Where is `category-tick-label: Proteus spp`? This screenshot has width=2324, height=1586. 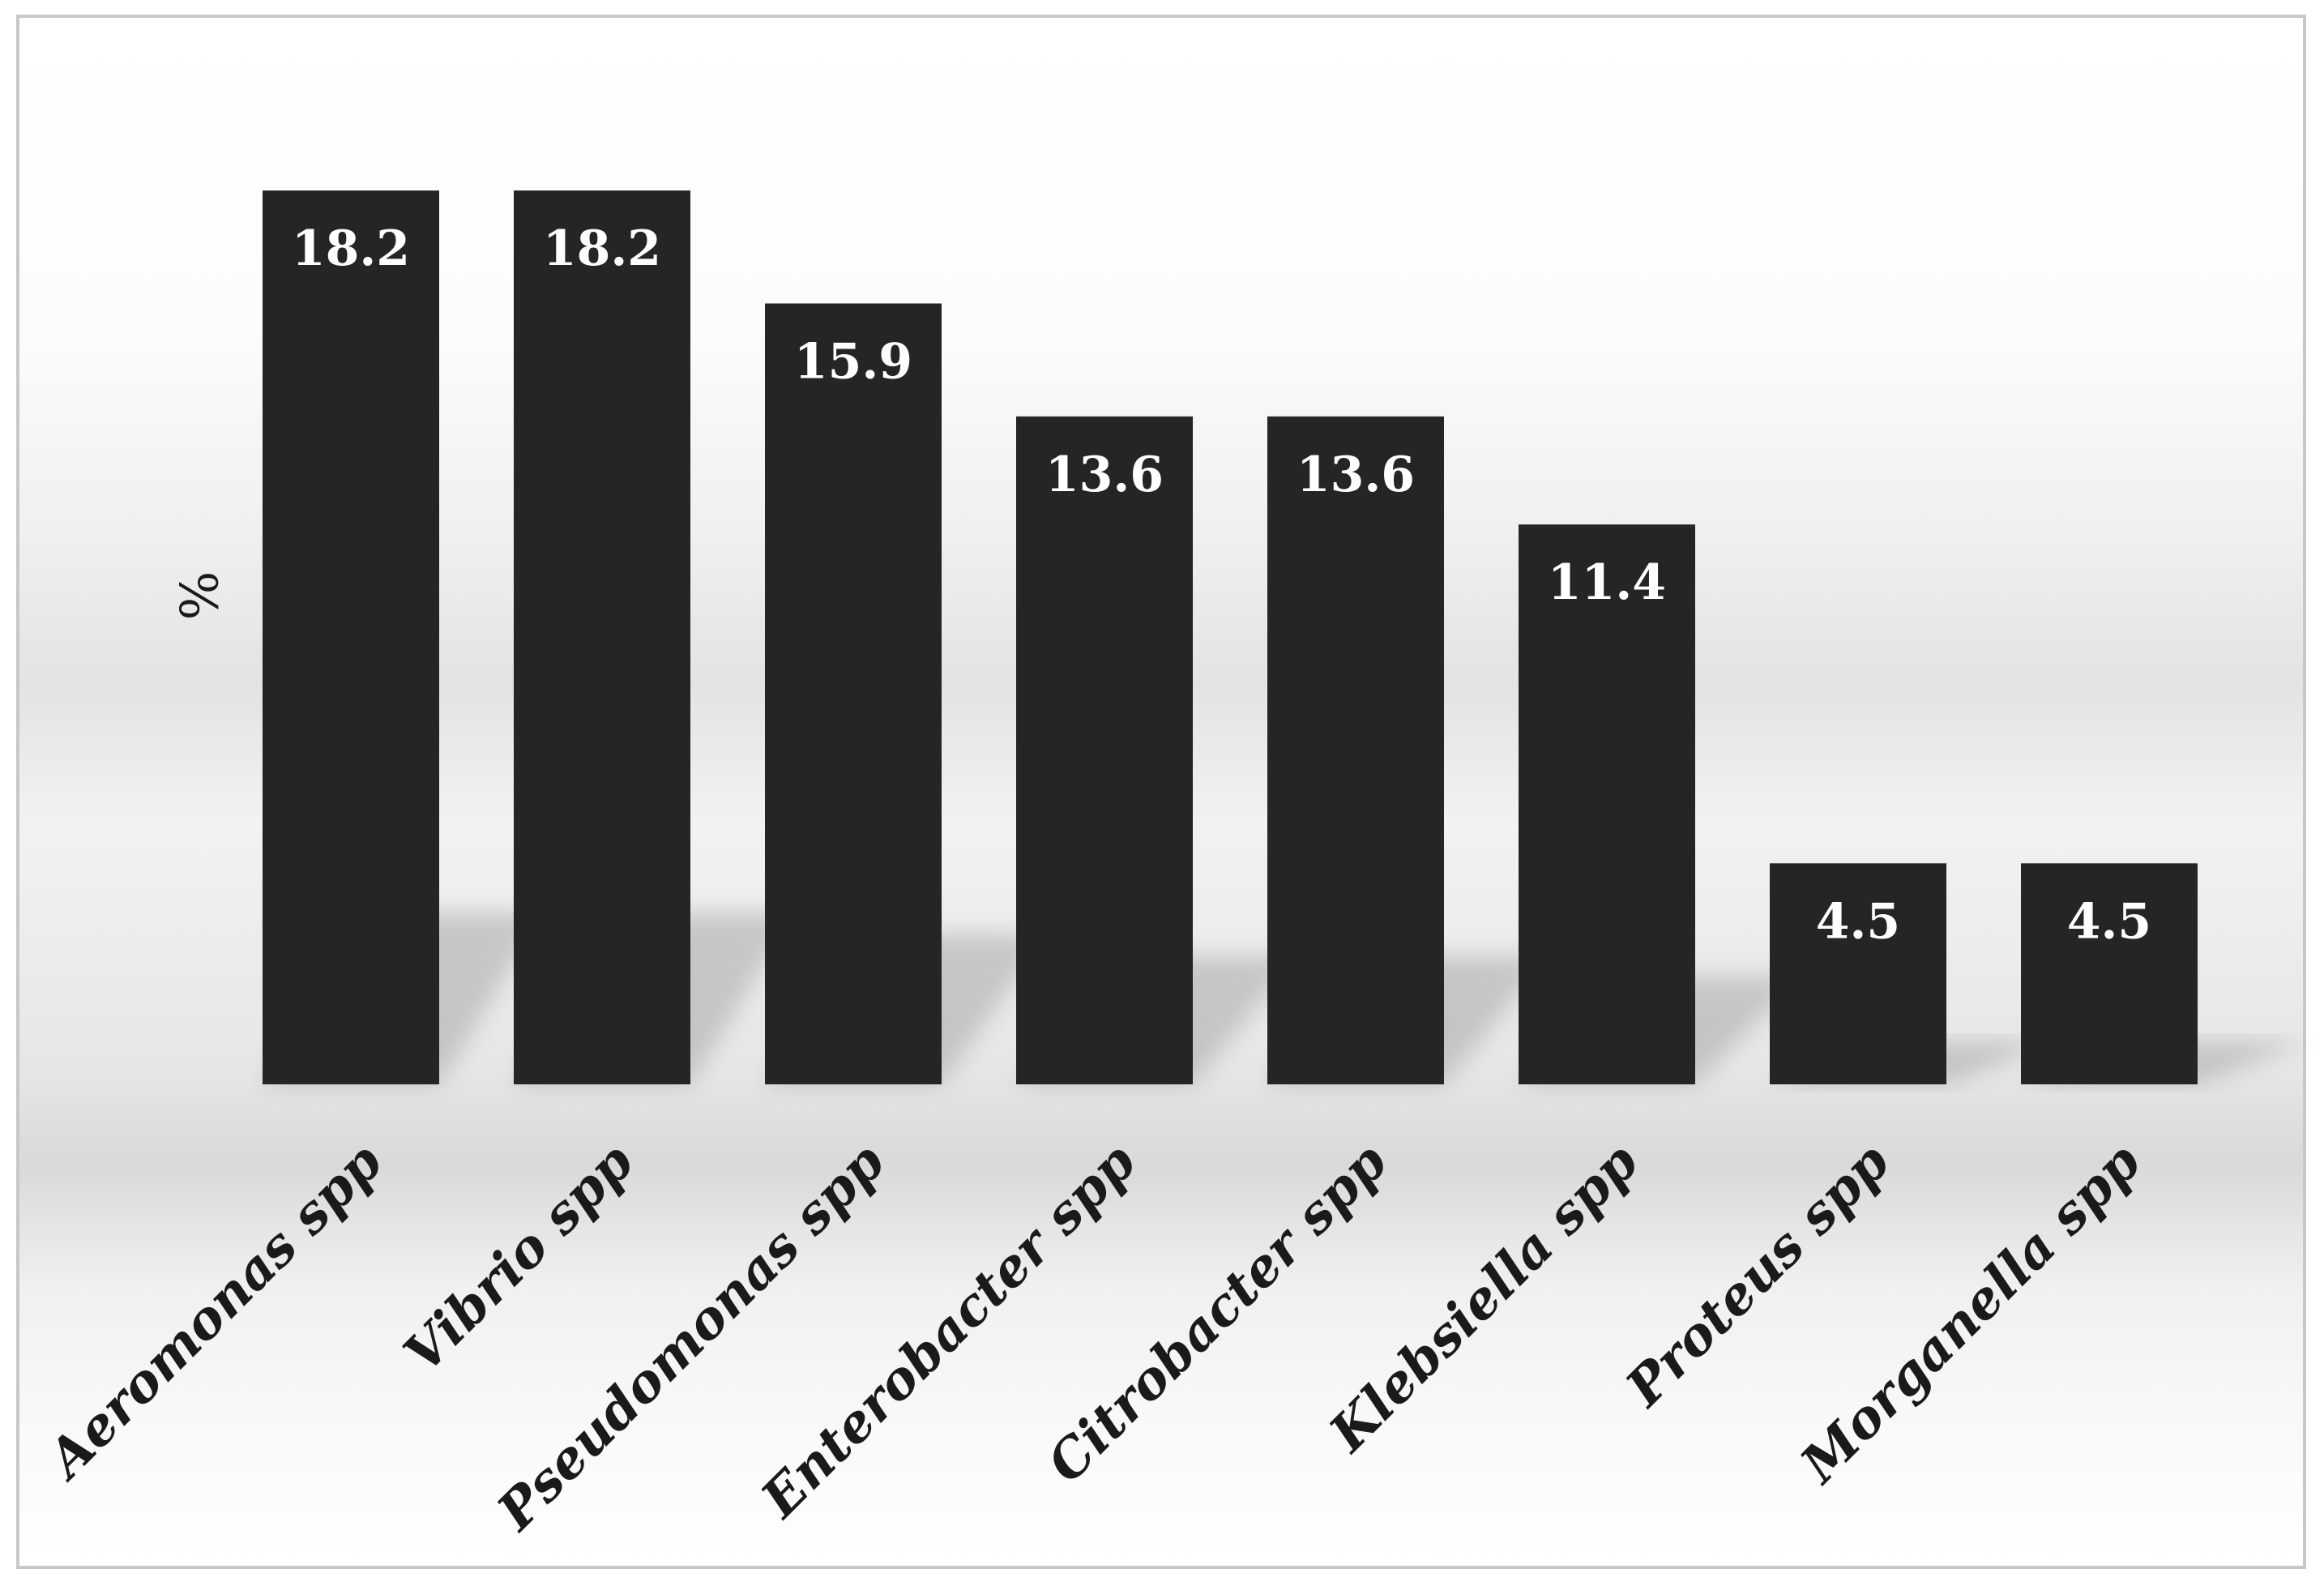 category-tick-label: Proteus spp is located at coordinates (1757, 1275).